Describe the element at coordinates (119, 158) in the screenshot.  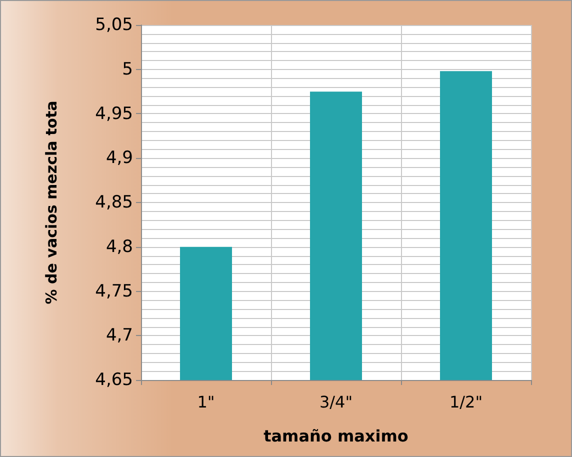
I see `y-tick-label: 4,9` at that location.